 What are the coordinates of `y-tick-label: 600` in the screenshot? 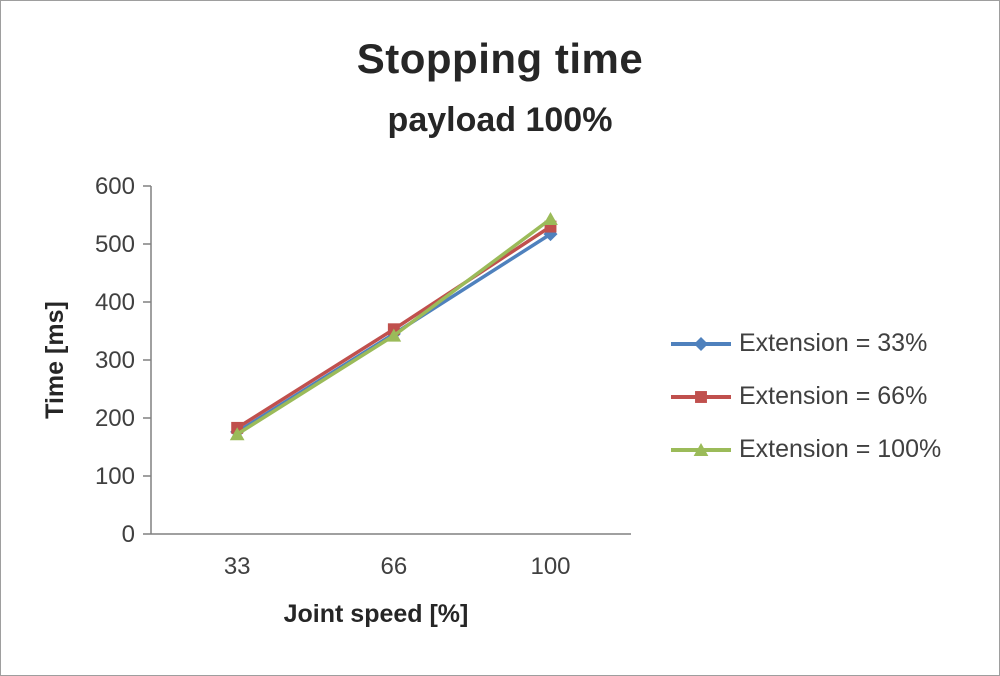 It's located at (115, 186).